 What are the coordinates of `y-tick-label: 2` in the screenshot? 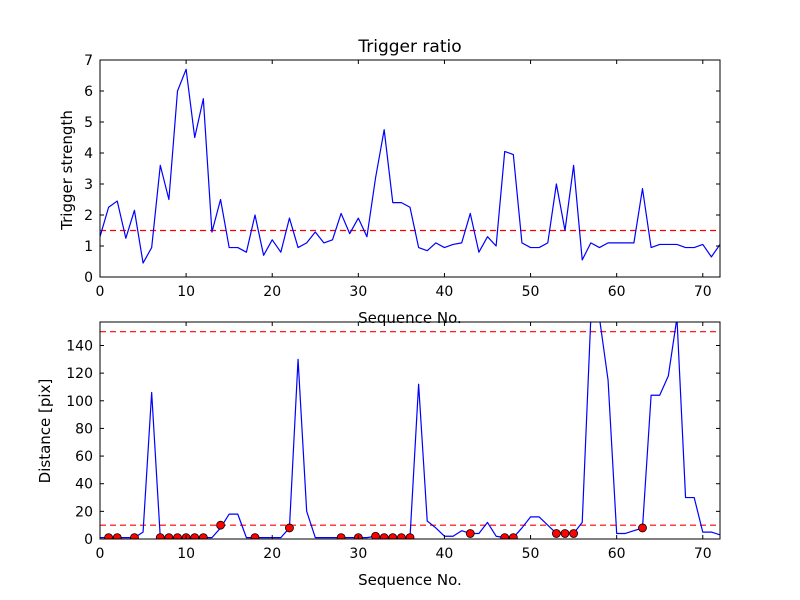 It's located at (88, 216).